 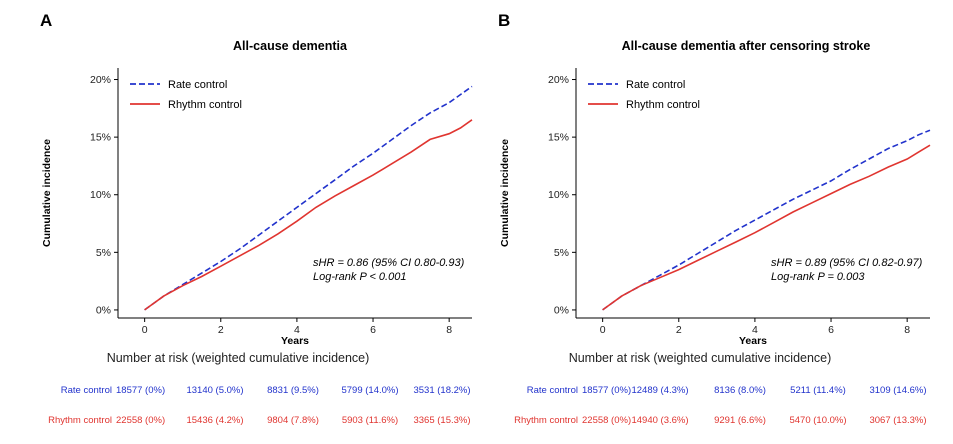 What do you see at coordinates (818, 277) in the screenshot?
I see `stat-annotation: Log-rank P = 0.003` at bounding box center [818, 277].